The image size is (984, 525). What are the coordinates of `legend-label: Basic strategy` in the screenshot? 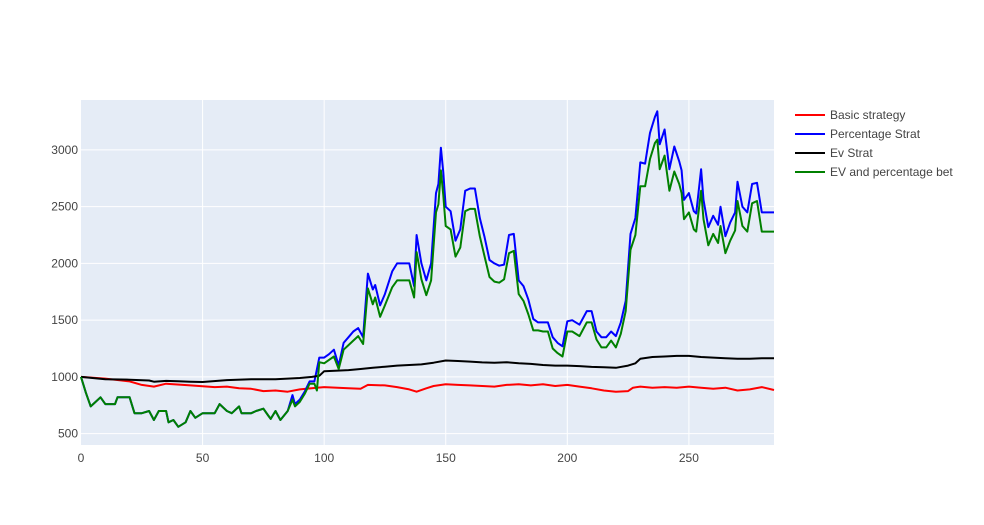 It's located at (867, 115).